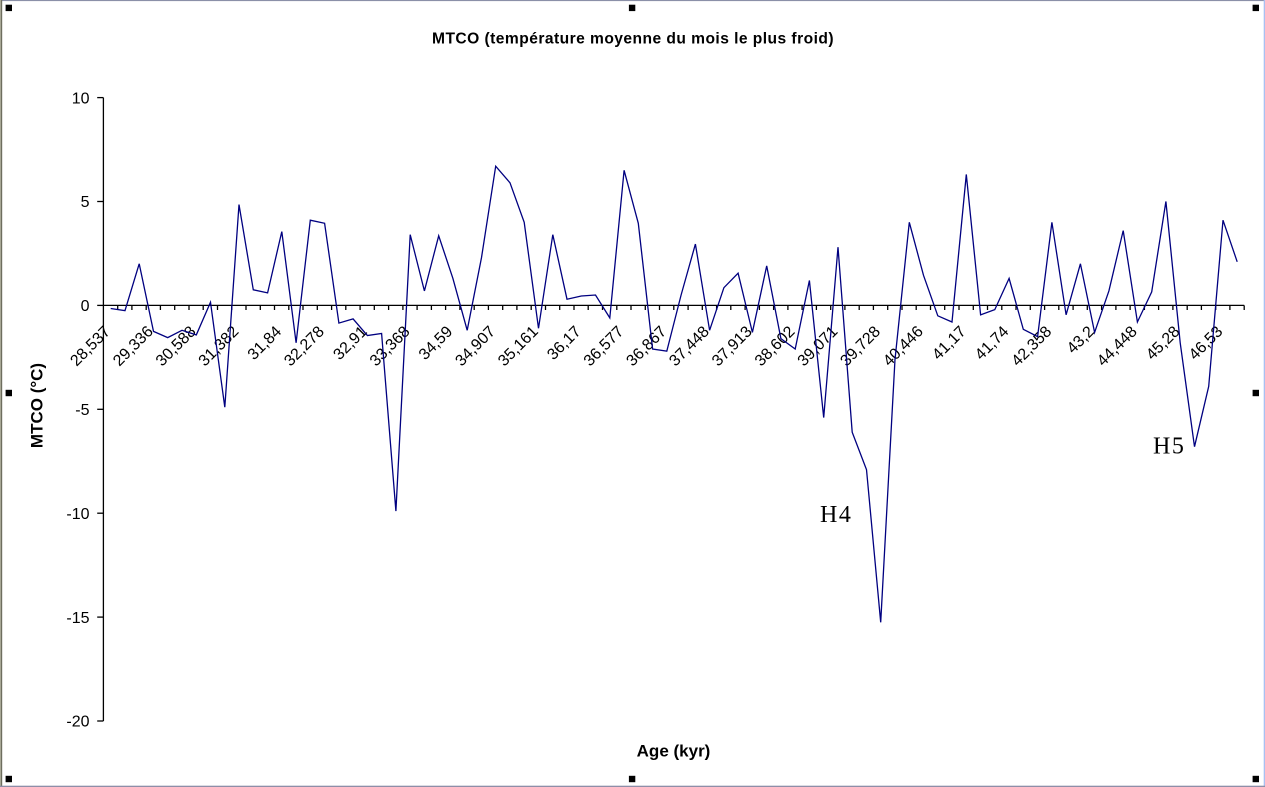 This screenshot has height=787, width=1265. Describe the element at coordinates (836, 515) in the screenshot. I see `svg-text: H4` at that location.